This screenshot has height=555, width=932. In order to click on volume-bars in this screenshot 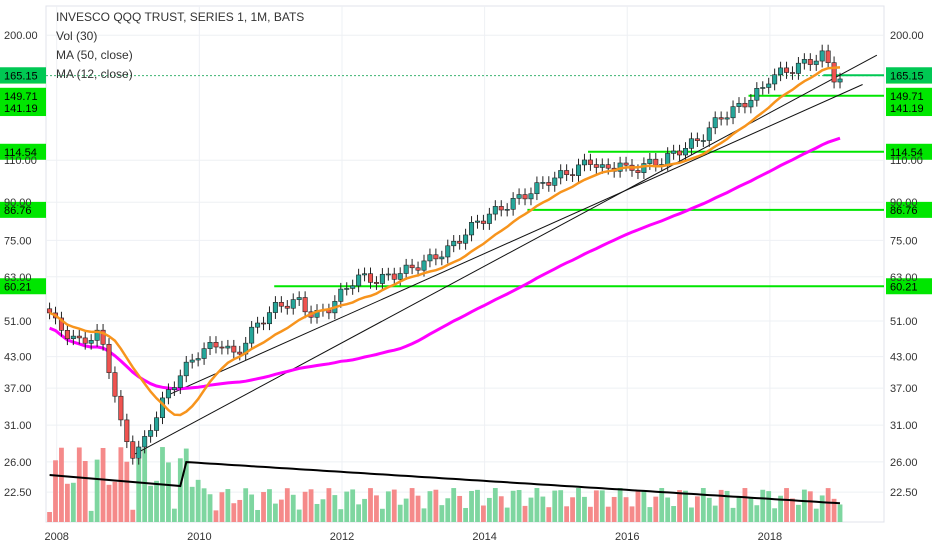, I will do `click(445, 484)`.